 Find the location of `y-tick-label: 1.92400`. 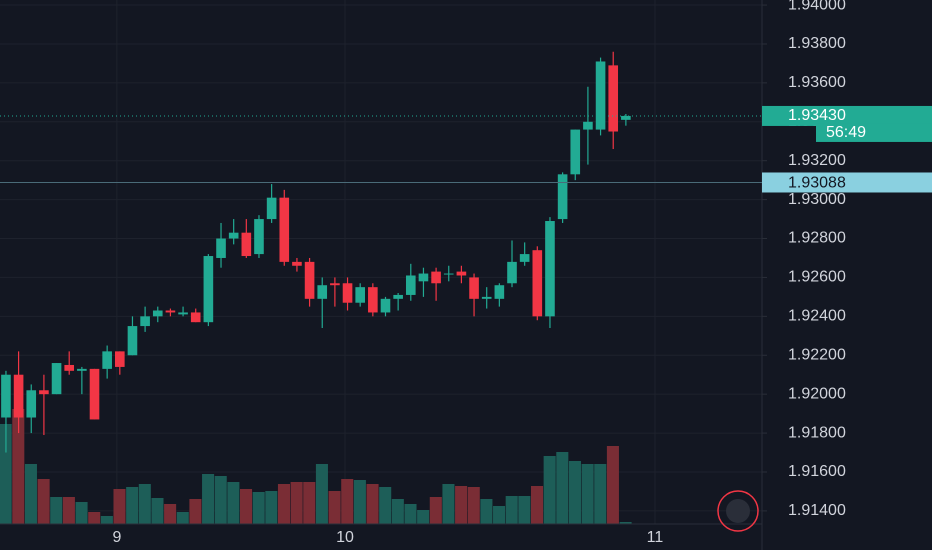

y-tick-label: 1.92400 is located at coordinates (817, 316).